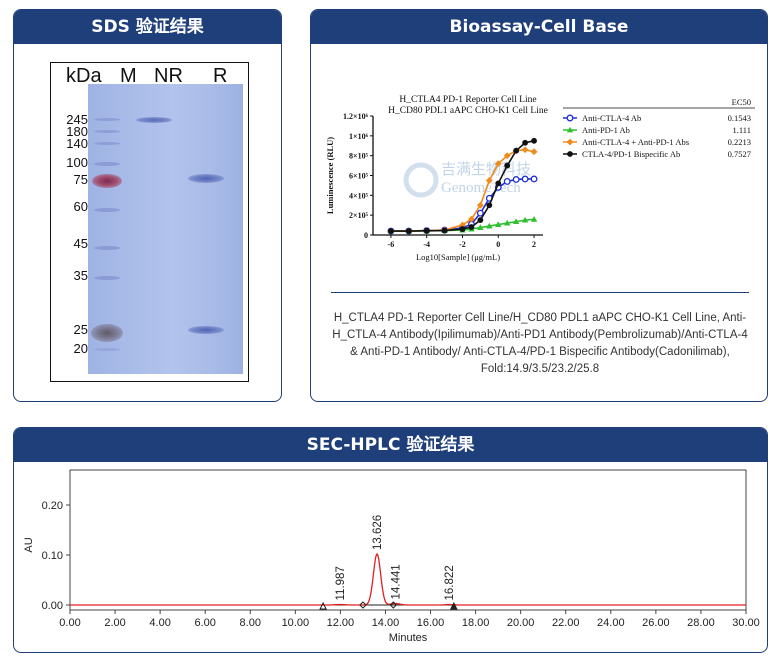  I want to click on hplc-x-tick-label: 30.00, so click(746, 623).